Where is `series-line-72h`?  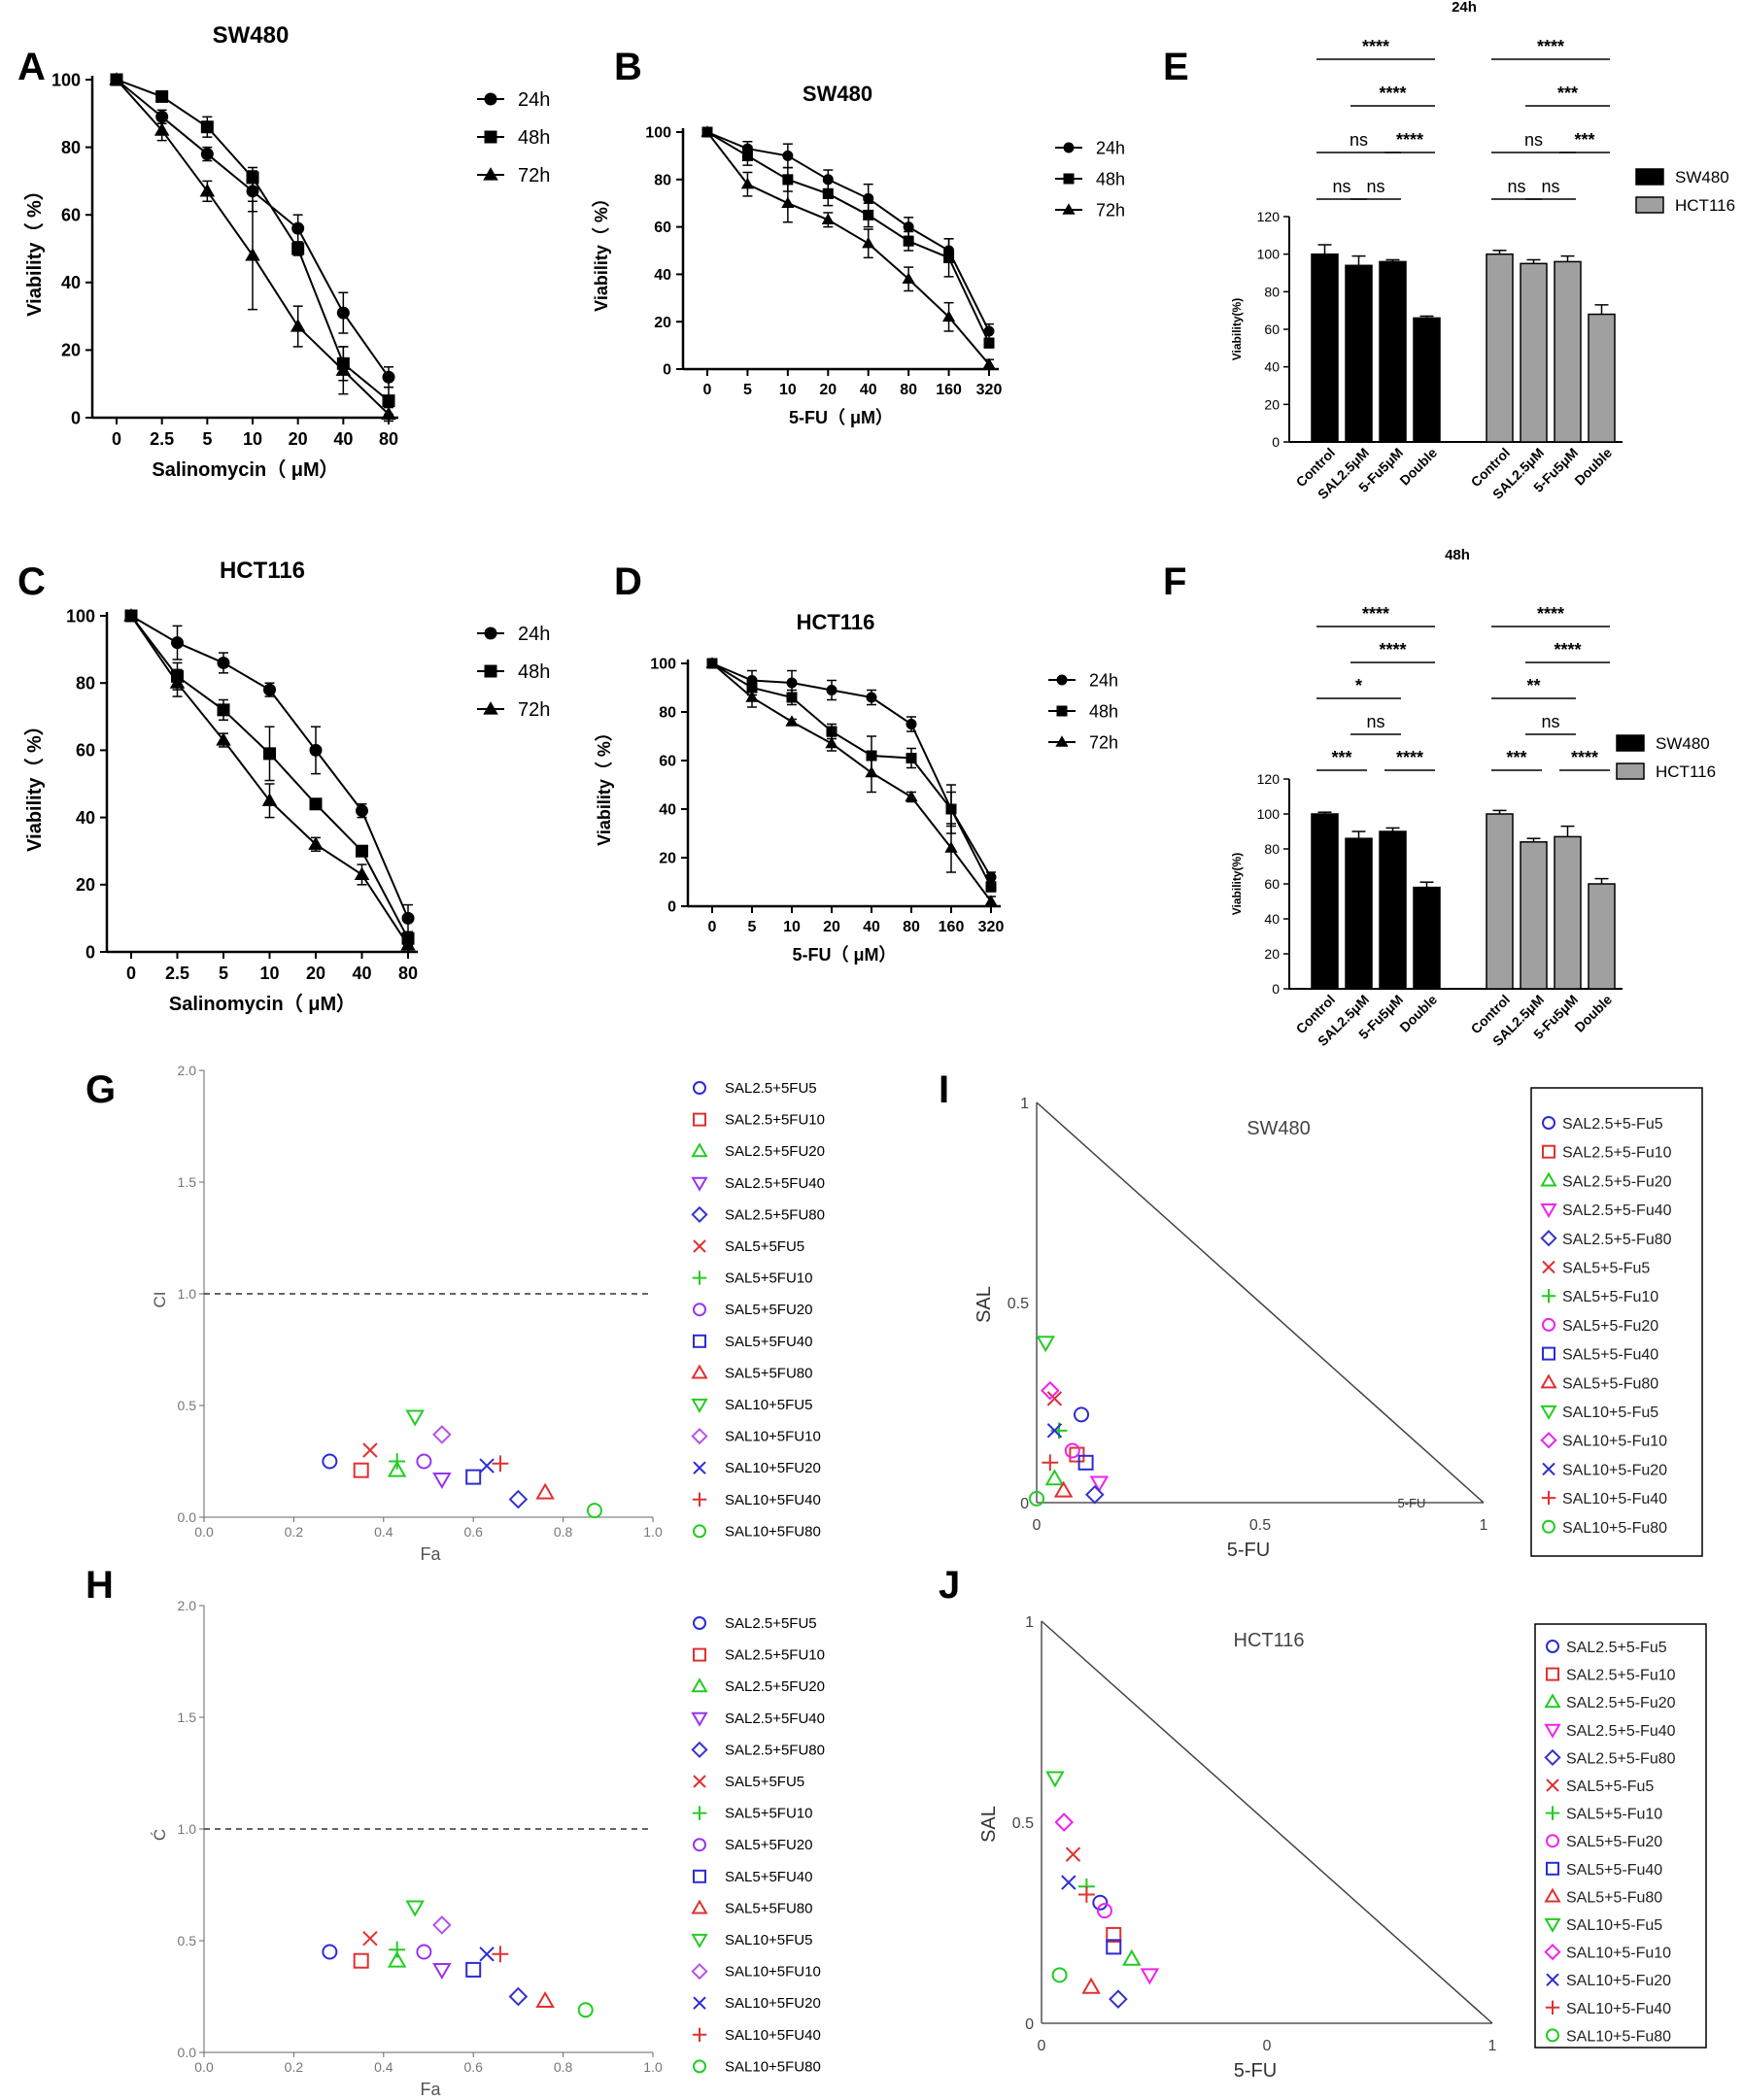 series-line-72h is located at coordinates (848, 248).